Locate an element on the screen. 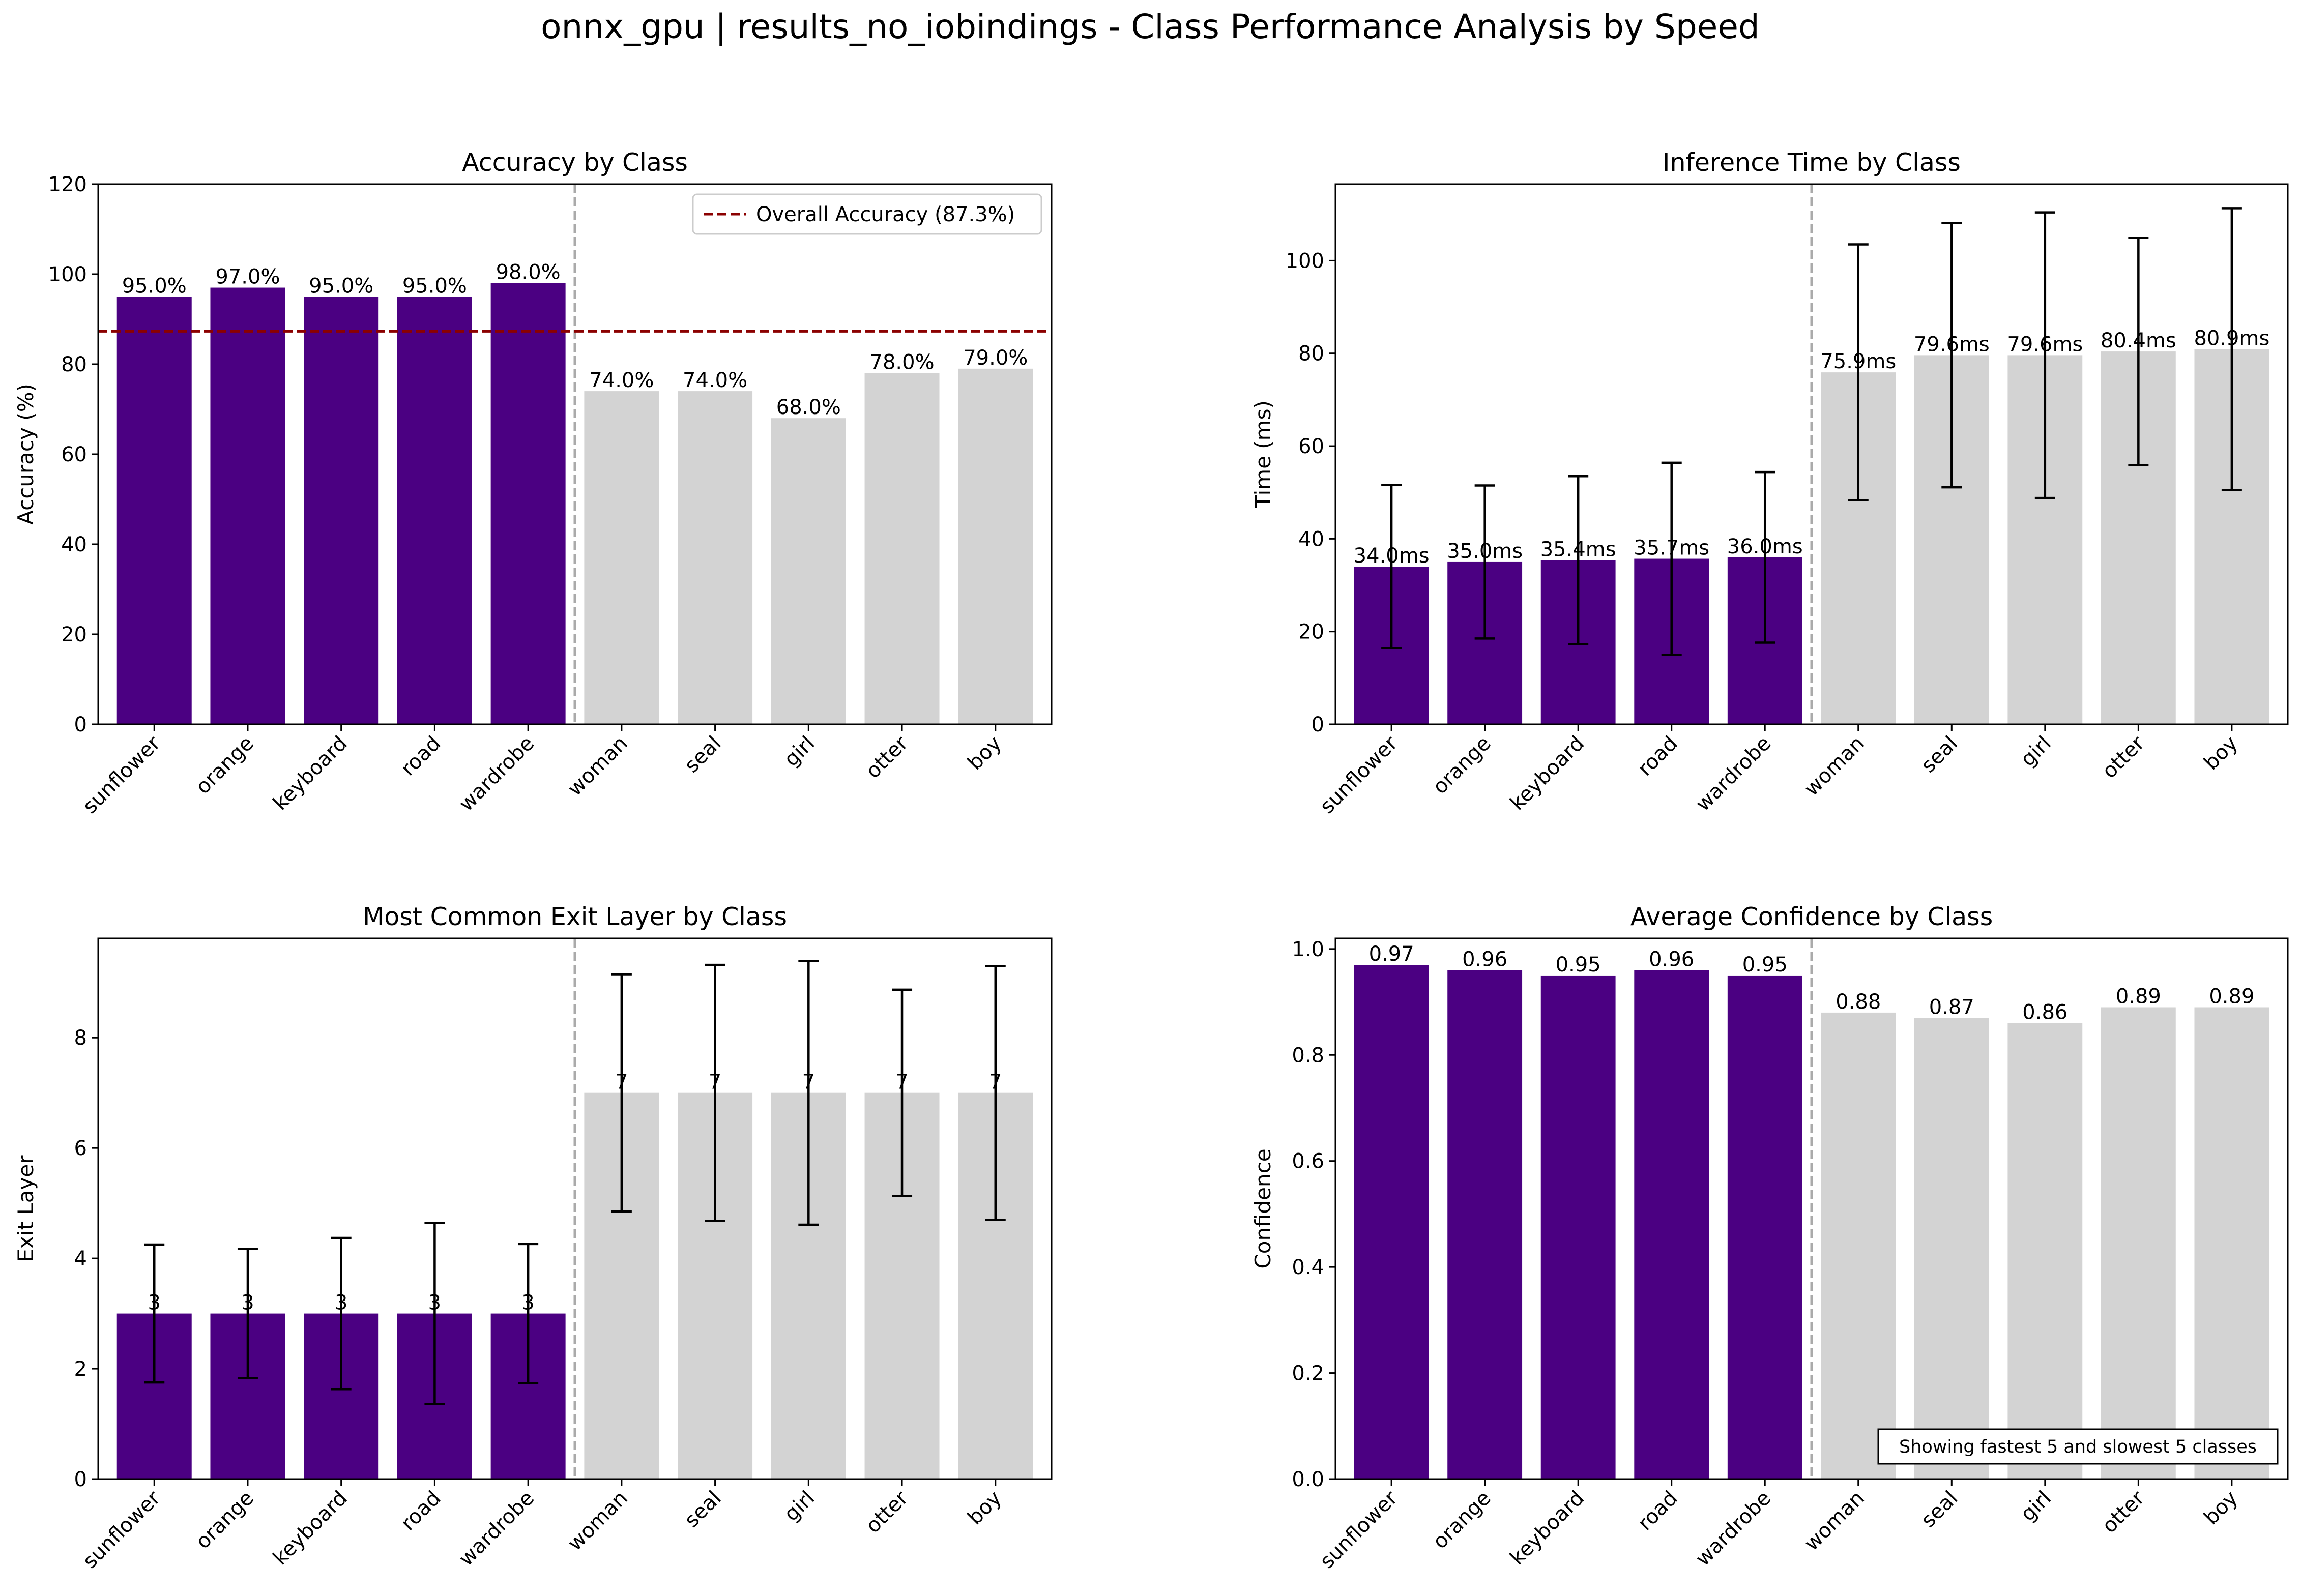 The height and width of the screenshot is (1596, 2301). y-axis-label: Exit Layer is located at coordinates (25, 1209).